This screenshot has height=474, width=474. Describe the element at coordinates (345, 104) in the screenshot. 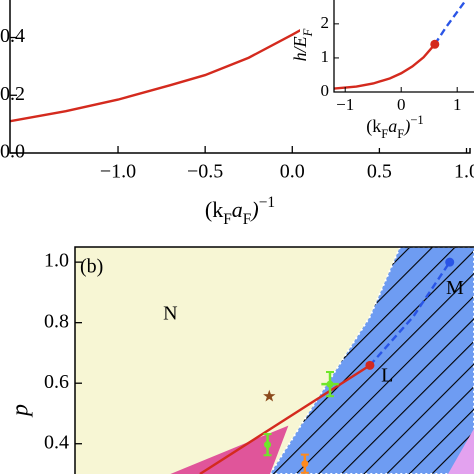

I see `inset-x-tick-label: −1` at that location.